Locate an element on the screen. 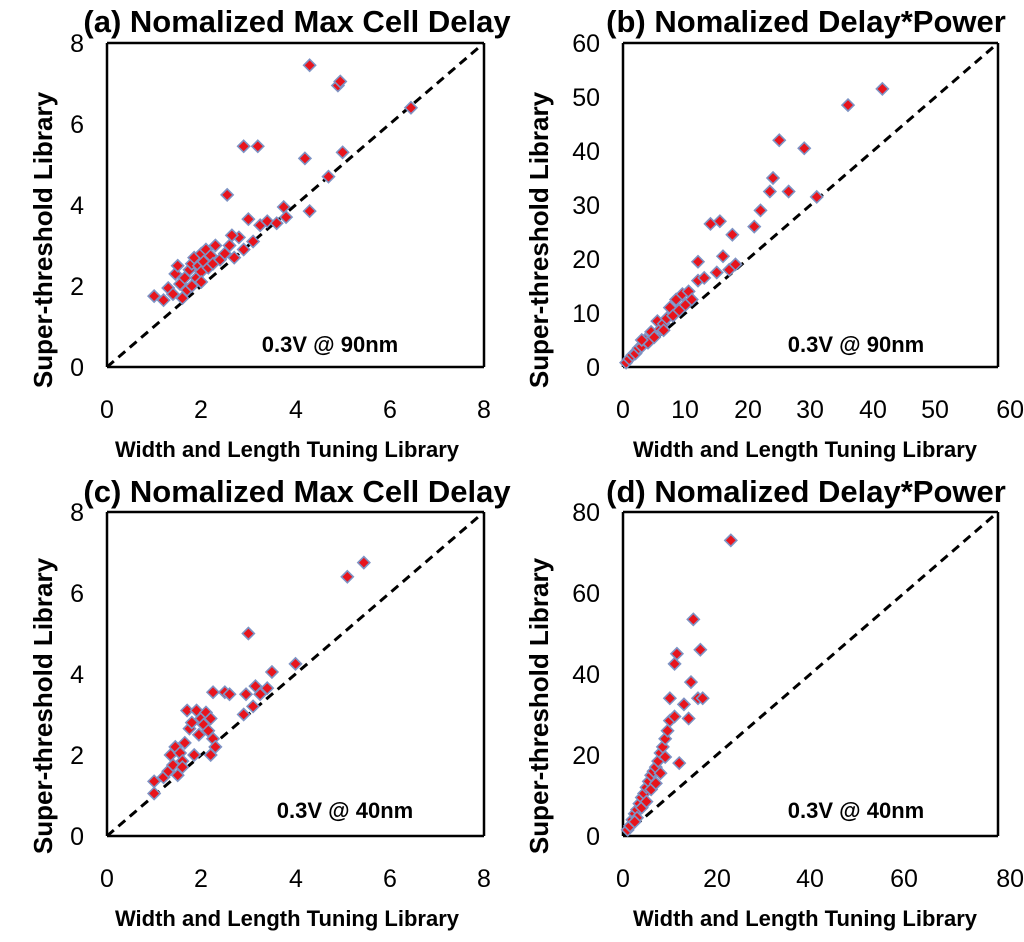 The height and width of the screenshot is (942, 1024). x-tick-label: 4 is located at coordinates (296, 879).